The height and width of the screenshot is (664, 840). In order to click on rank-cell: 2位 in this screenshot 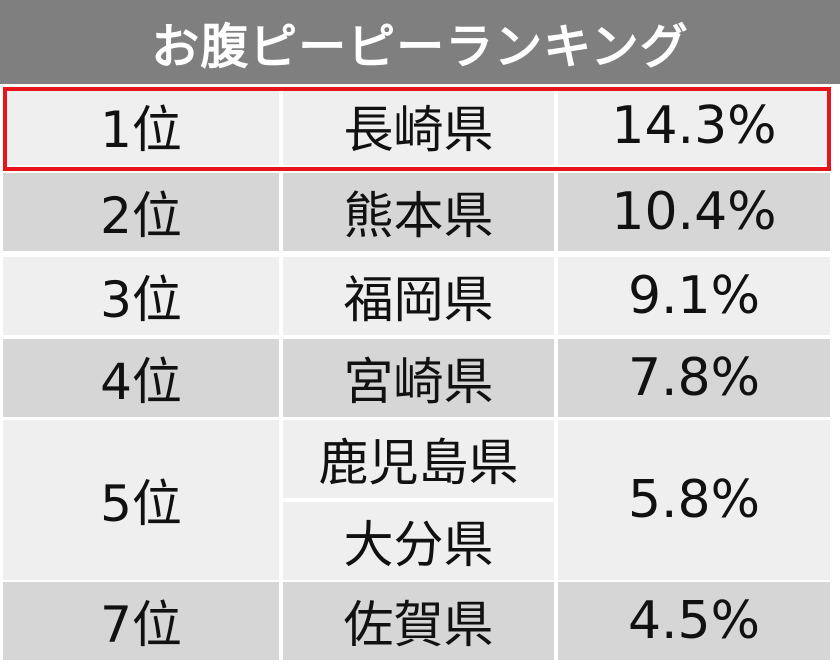, I will do `click(141, 212)`.